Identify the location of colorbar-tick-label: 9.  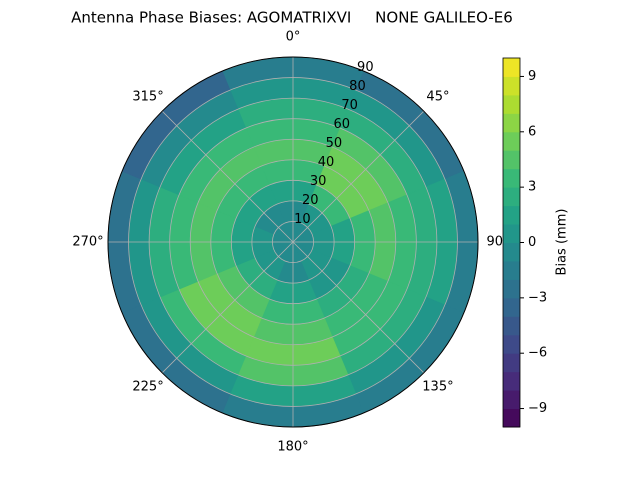
(532, 76).